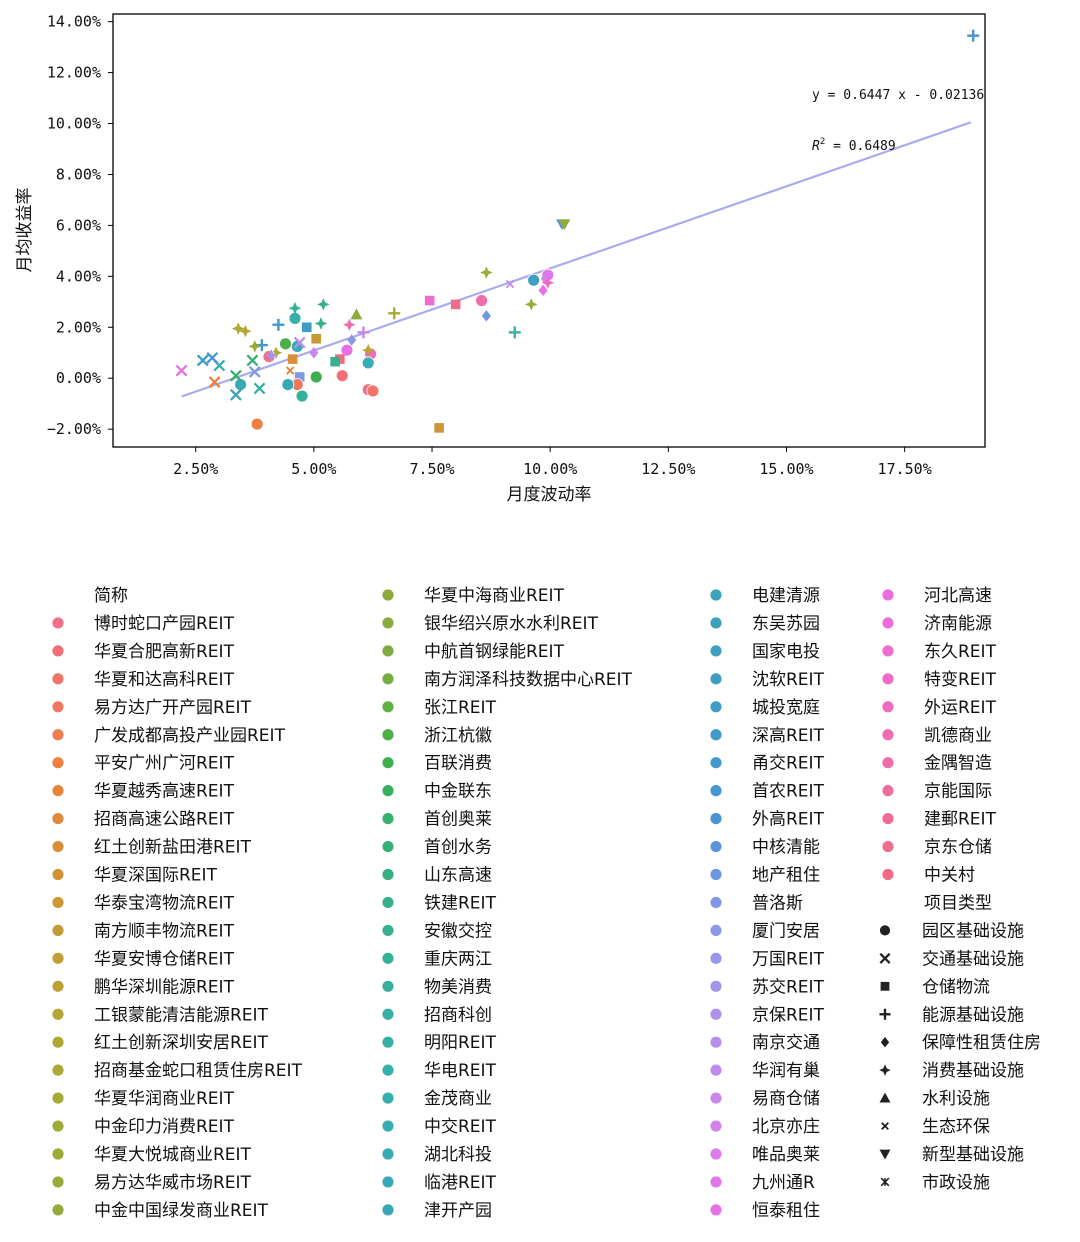 Image resolution: width=1080 pixels, height=1242 pixels. I want to click on legend-item: 物美消费, so click(436, 987).